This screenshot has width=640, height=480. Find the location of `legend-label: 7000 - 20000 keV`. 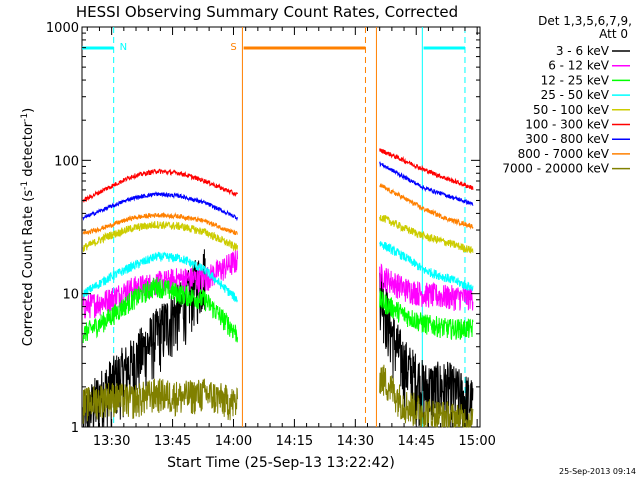

legend-label: 7000 - 20000 keV is located at coordinates (555, 169).